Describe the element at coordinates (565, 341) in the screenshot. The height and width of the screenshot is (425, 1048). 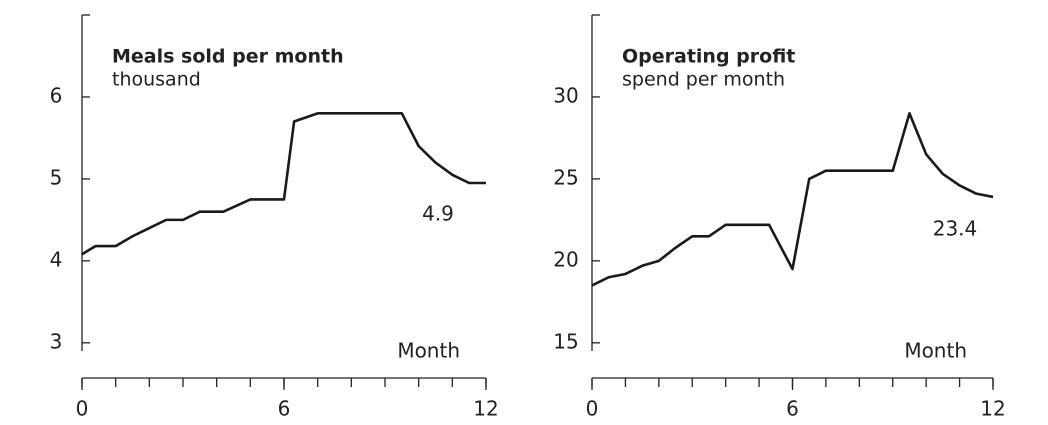
I see `y-tick-label: 15` at that location.